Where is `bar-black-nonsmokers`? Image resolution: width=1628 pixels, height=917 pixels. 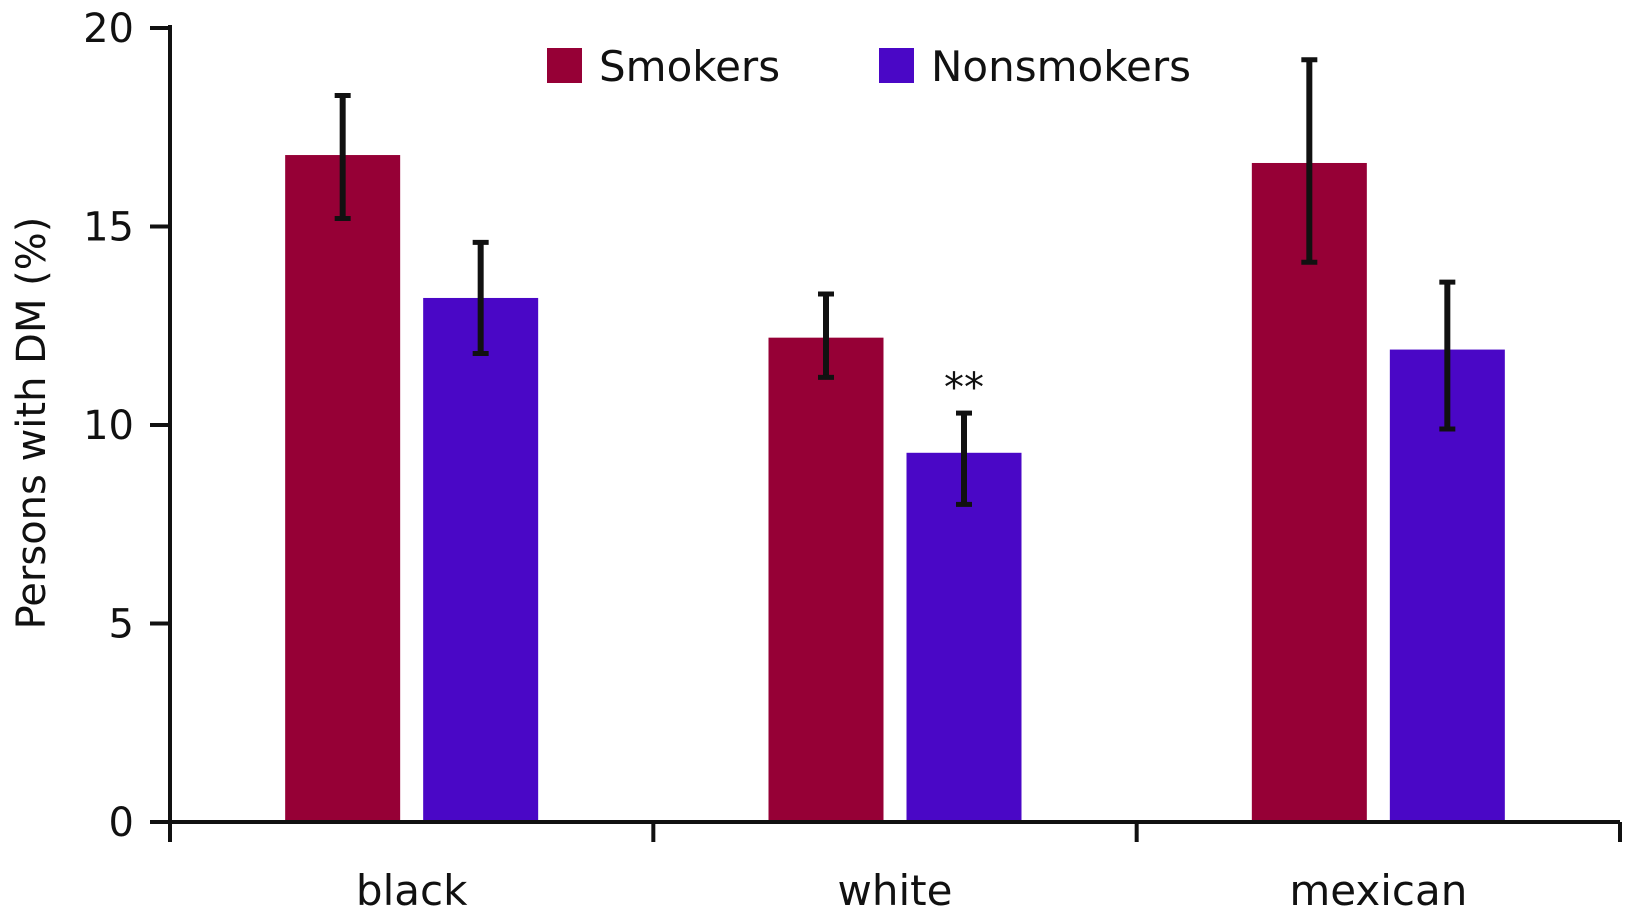 bar-black-nonsmokers is located at coordinates (481, 560).